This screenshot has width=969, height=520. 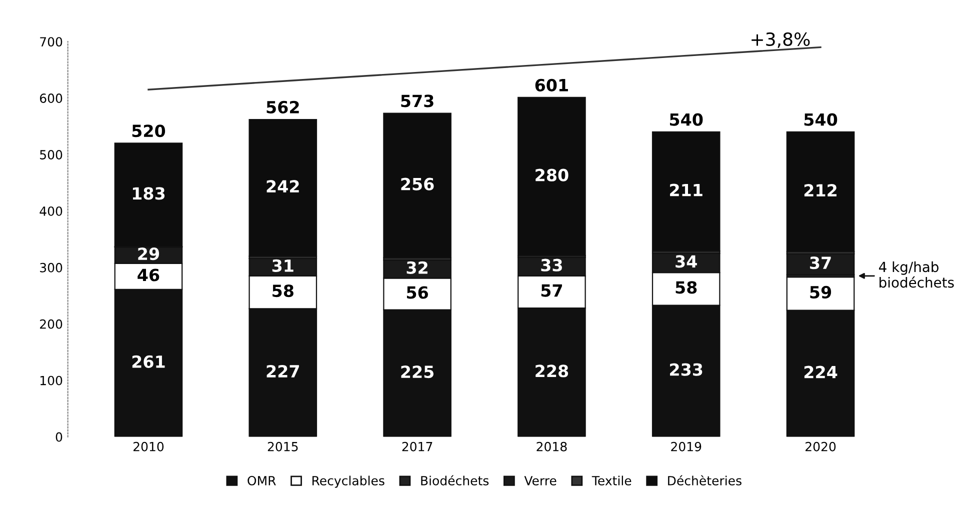 I want to click on data-label: 225, so click(x=417, y=372).